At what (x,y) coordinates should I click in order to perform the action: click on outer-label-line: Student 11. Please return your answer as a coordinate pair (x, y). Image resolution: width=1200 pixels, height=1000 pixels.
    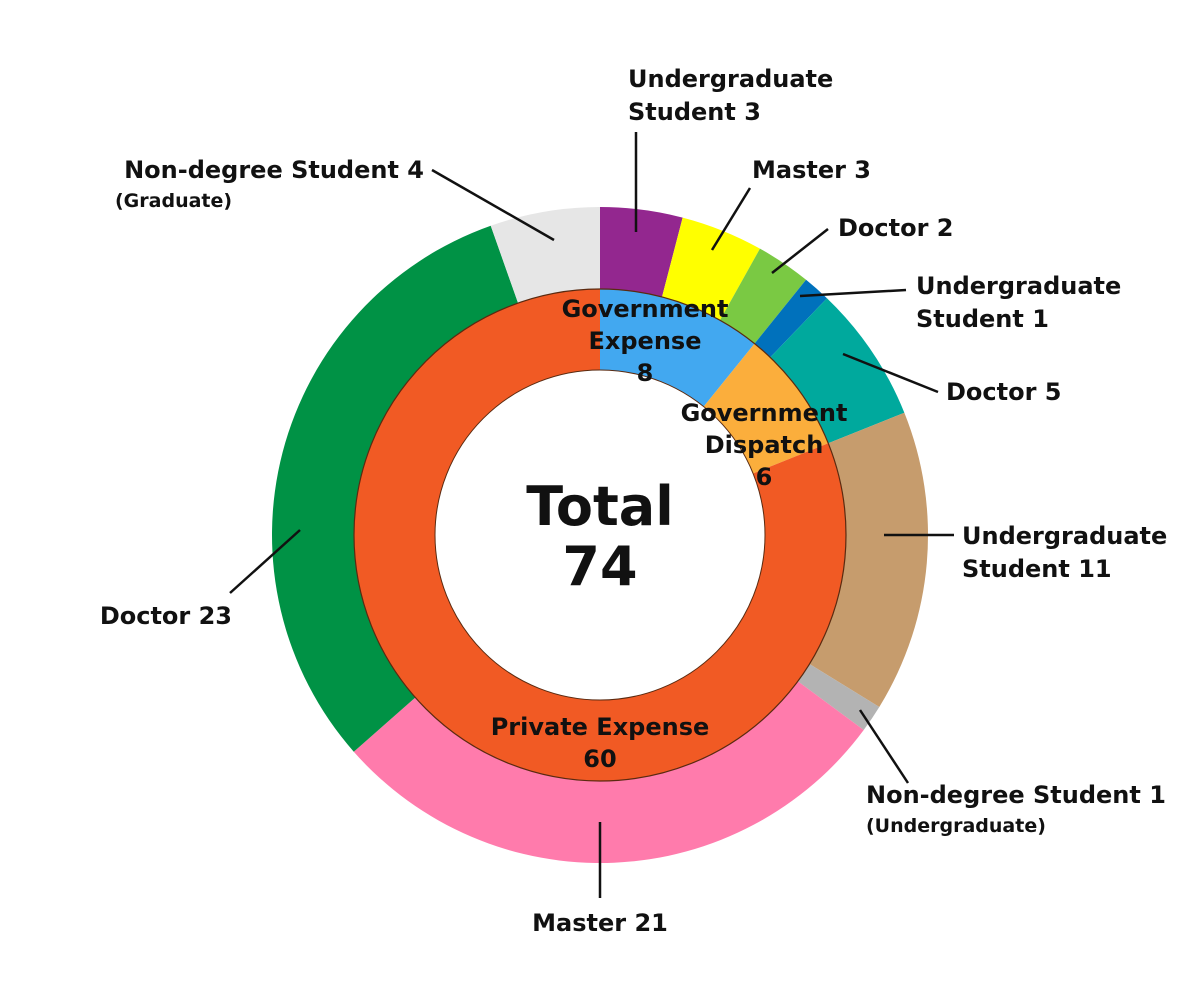
    Looking at the image, I should click on (1037, 569).